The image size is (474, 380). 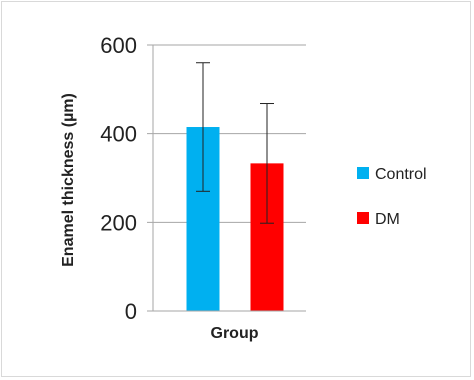 I want to click on legend-label-dm: DM, so click(x=387, y=219).